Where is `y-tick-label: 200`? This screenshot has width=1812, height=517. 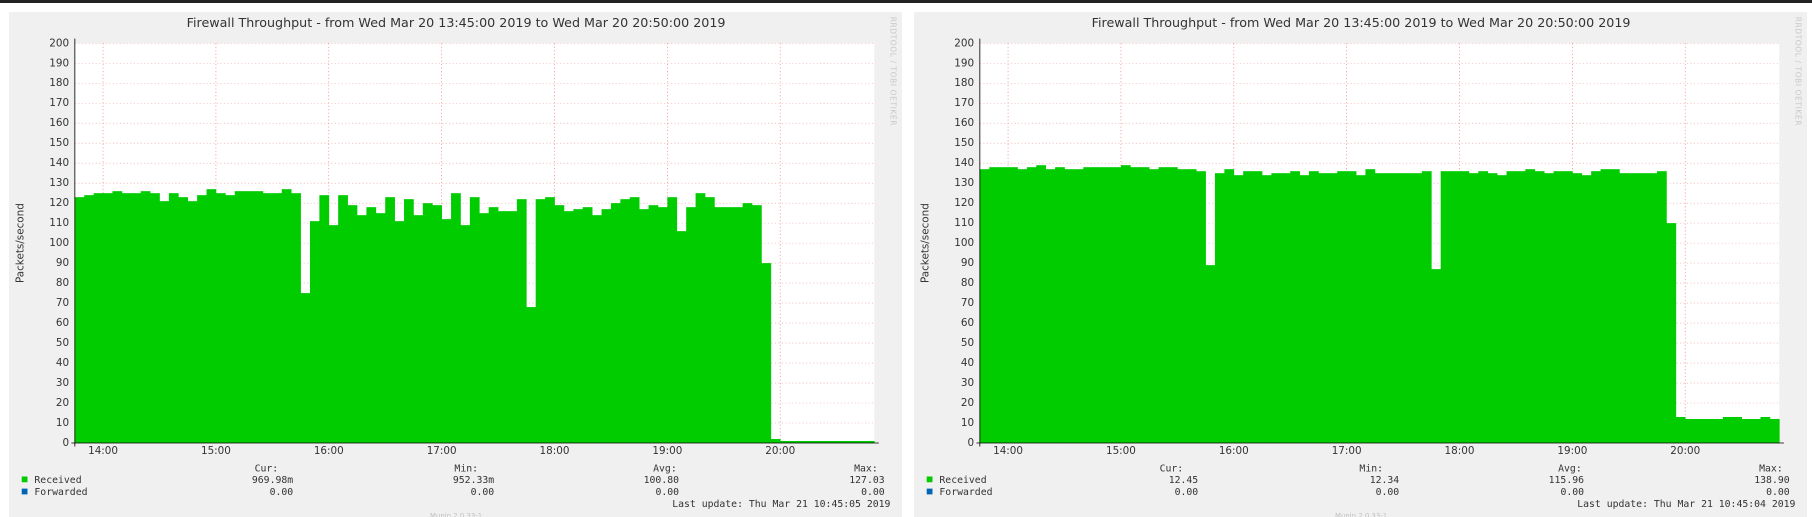 y-tick-label: 200 is located at coordinates (59, 43).